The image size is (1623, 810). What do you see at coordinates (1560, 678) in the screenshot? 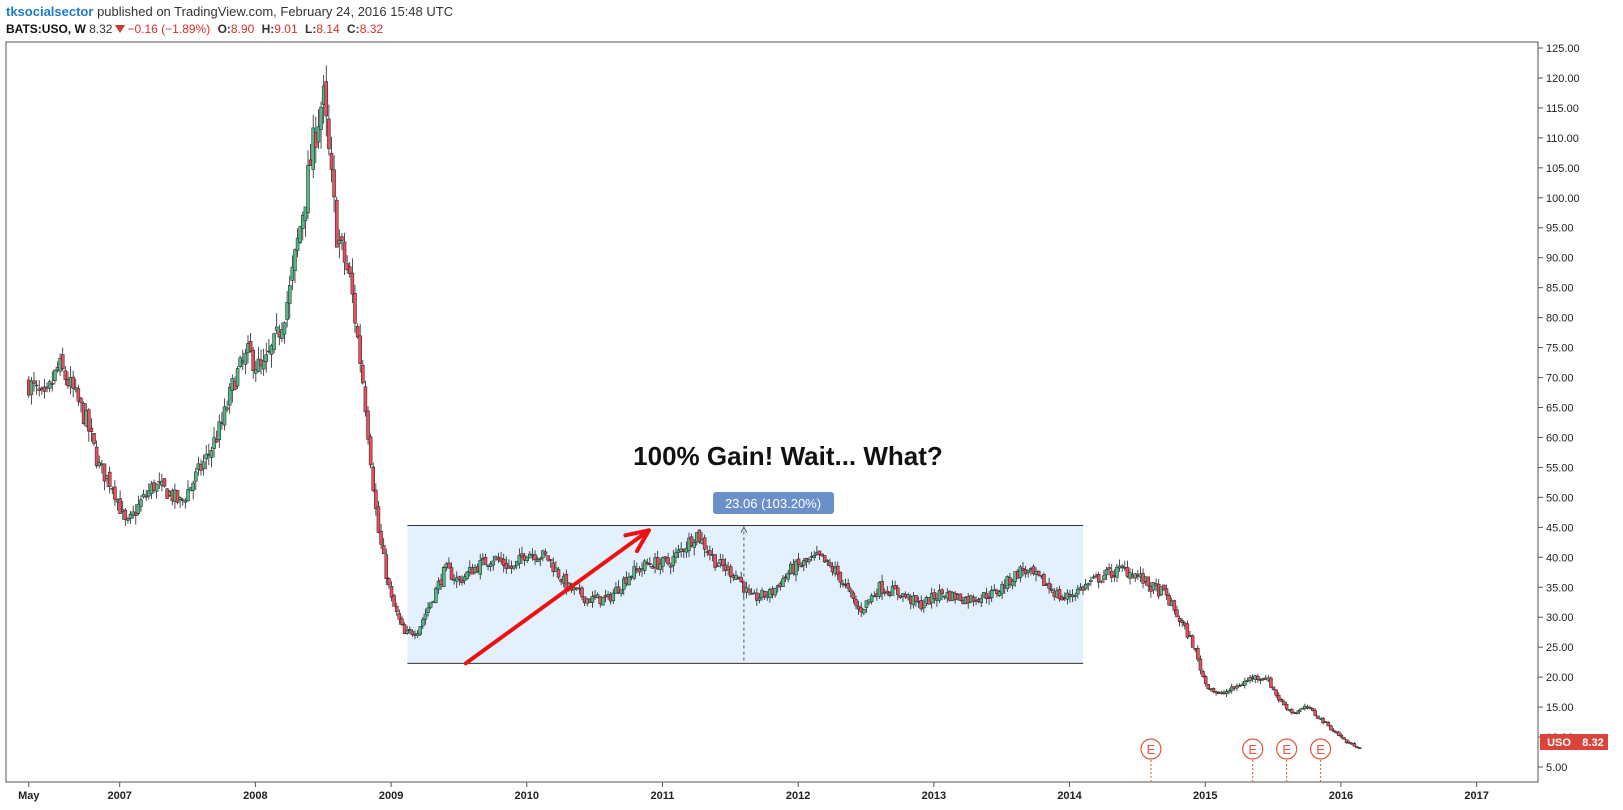
I see `y-tick-label: 20.00` at bounding box center [1560, 678].